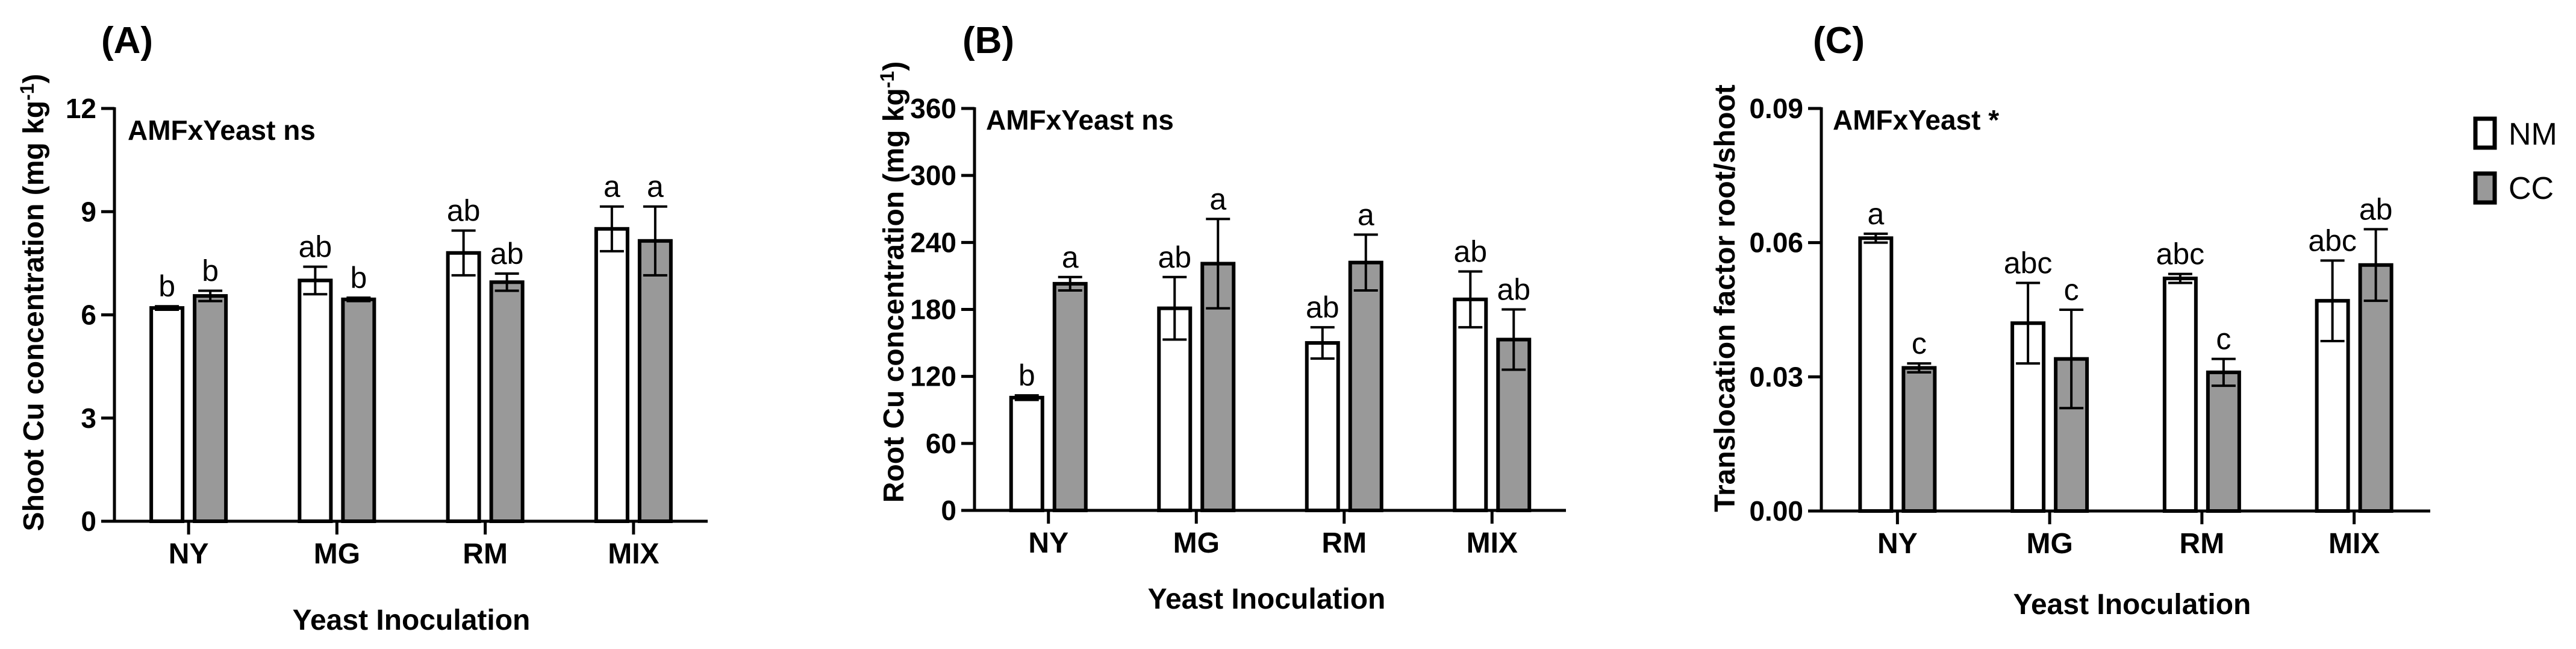  I want to click on legend-swatch-cc, so click(2485, 188).